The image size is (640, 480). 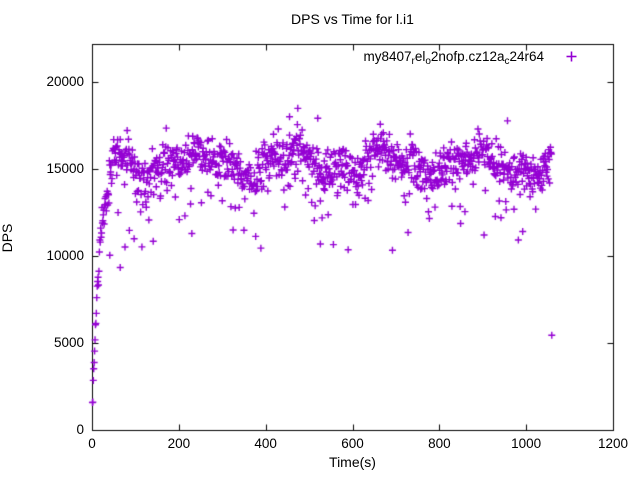 What do you see at coordinates (387, 56) in the screenshot?
I see `legend-label-segment: my8407` at bounding box center [387, 56].